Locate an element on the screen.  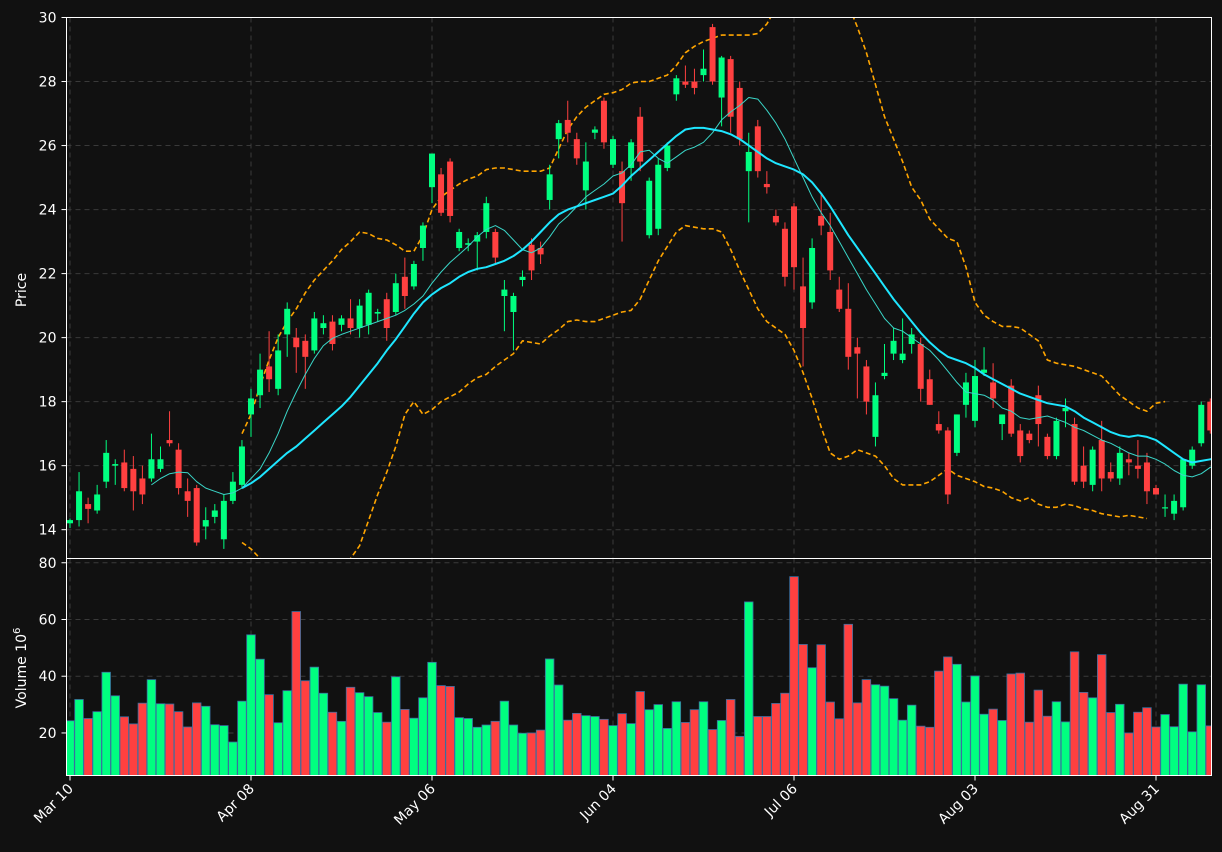
price-tick-label: 22 is located at coordinates (48, 275).